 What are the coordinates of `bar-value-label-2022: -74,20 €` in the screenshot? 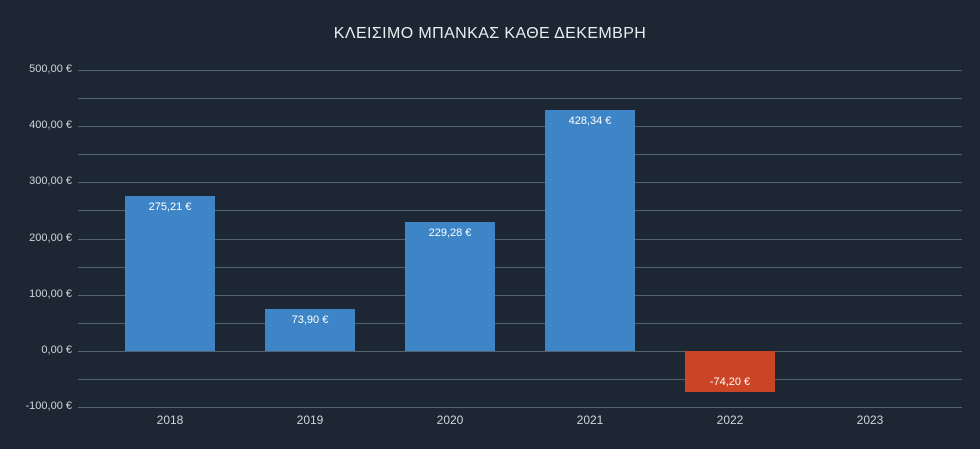 It's located at (730, 381).